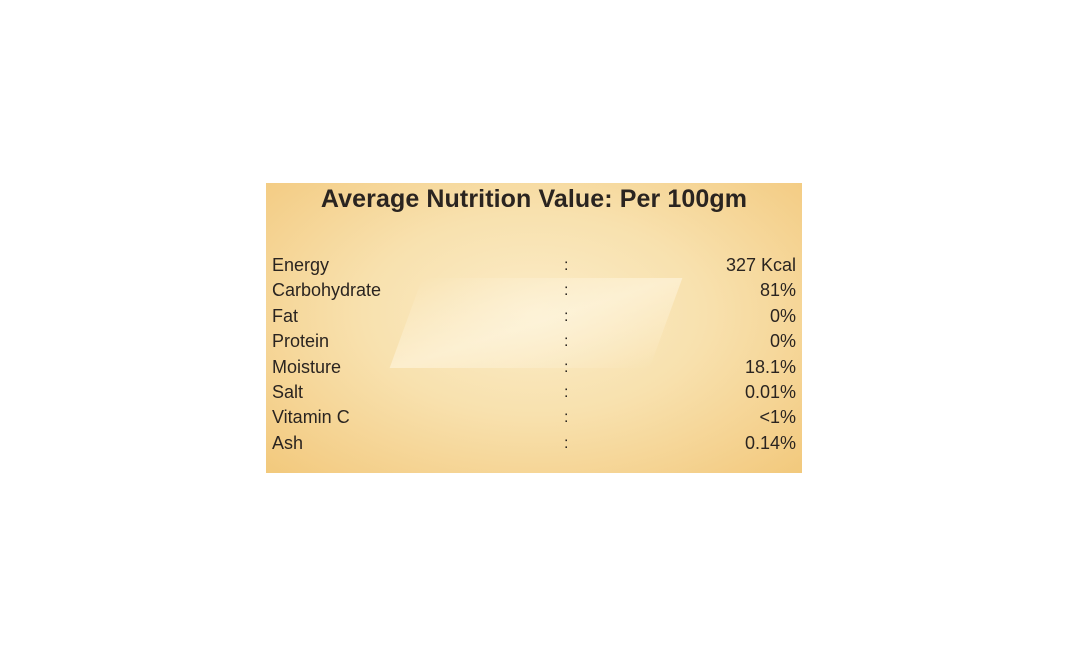 The width and height of the screenshot is (1068, 671). Describe the element at coordinates (534, 318) in the screenshot. I see `nutrition-row-fat: Fat : 0%` at that location.